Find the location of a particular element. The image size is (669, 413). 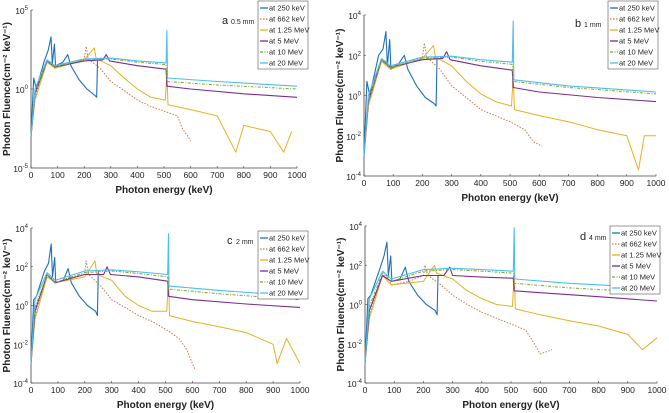

legend-entry: at 5 MeV is located at coordinates (634, 41).